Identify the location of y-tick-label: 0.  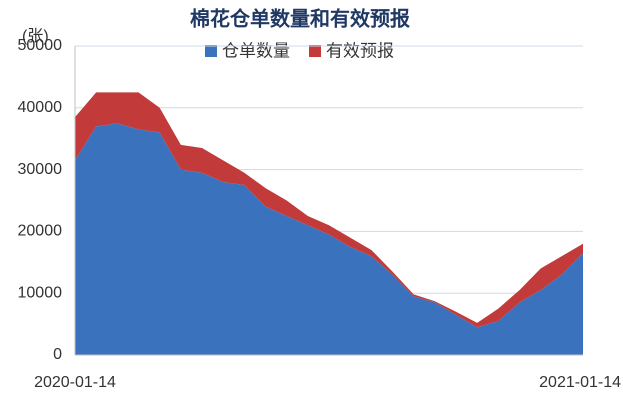
(57, 354).